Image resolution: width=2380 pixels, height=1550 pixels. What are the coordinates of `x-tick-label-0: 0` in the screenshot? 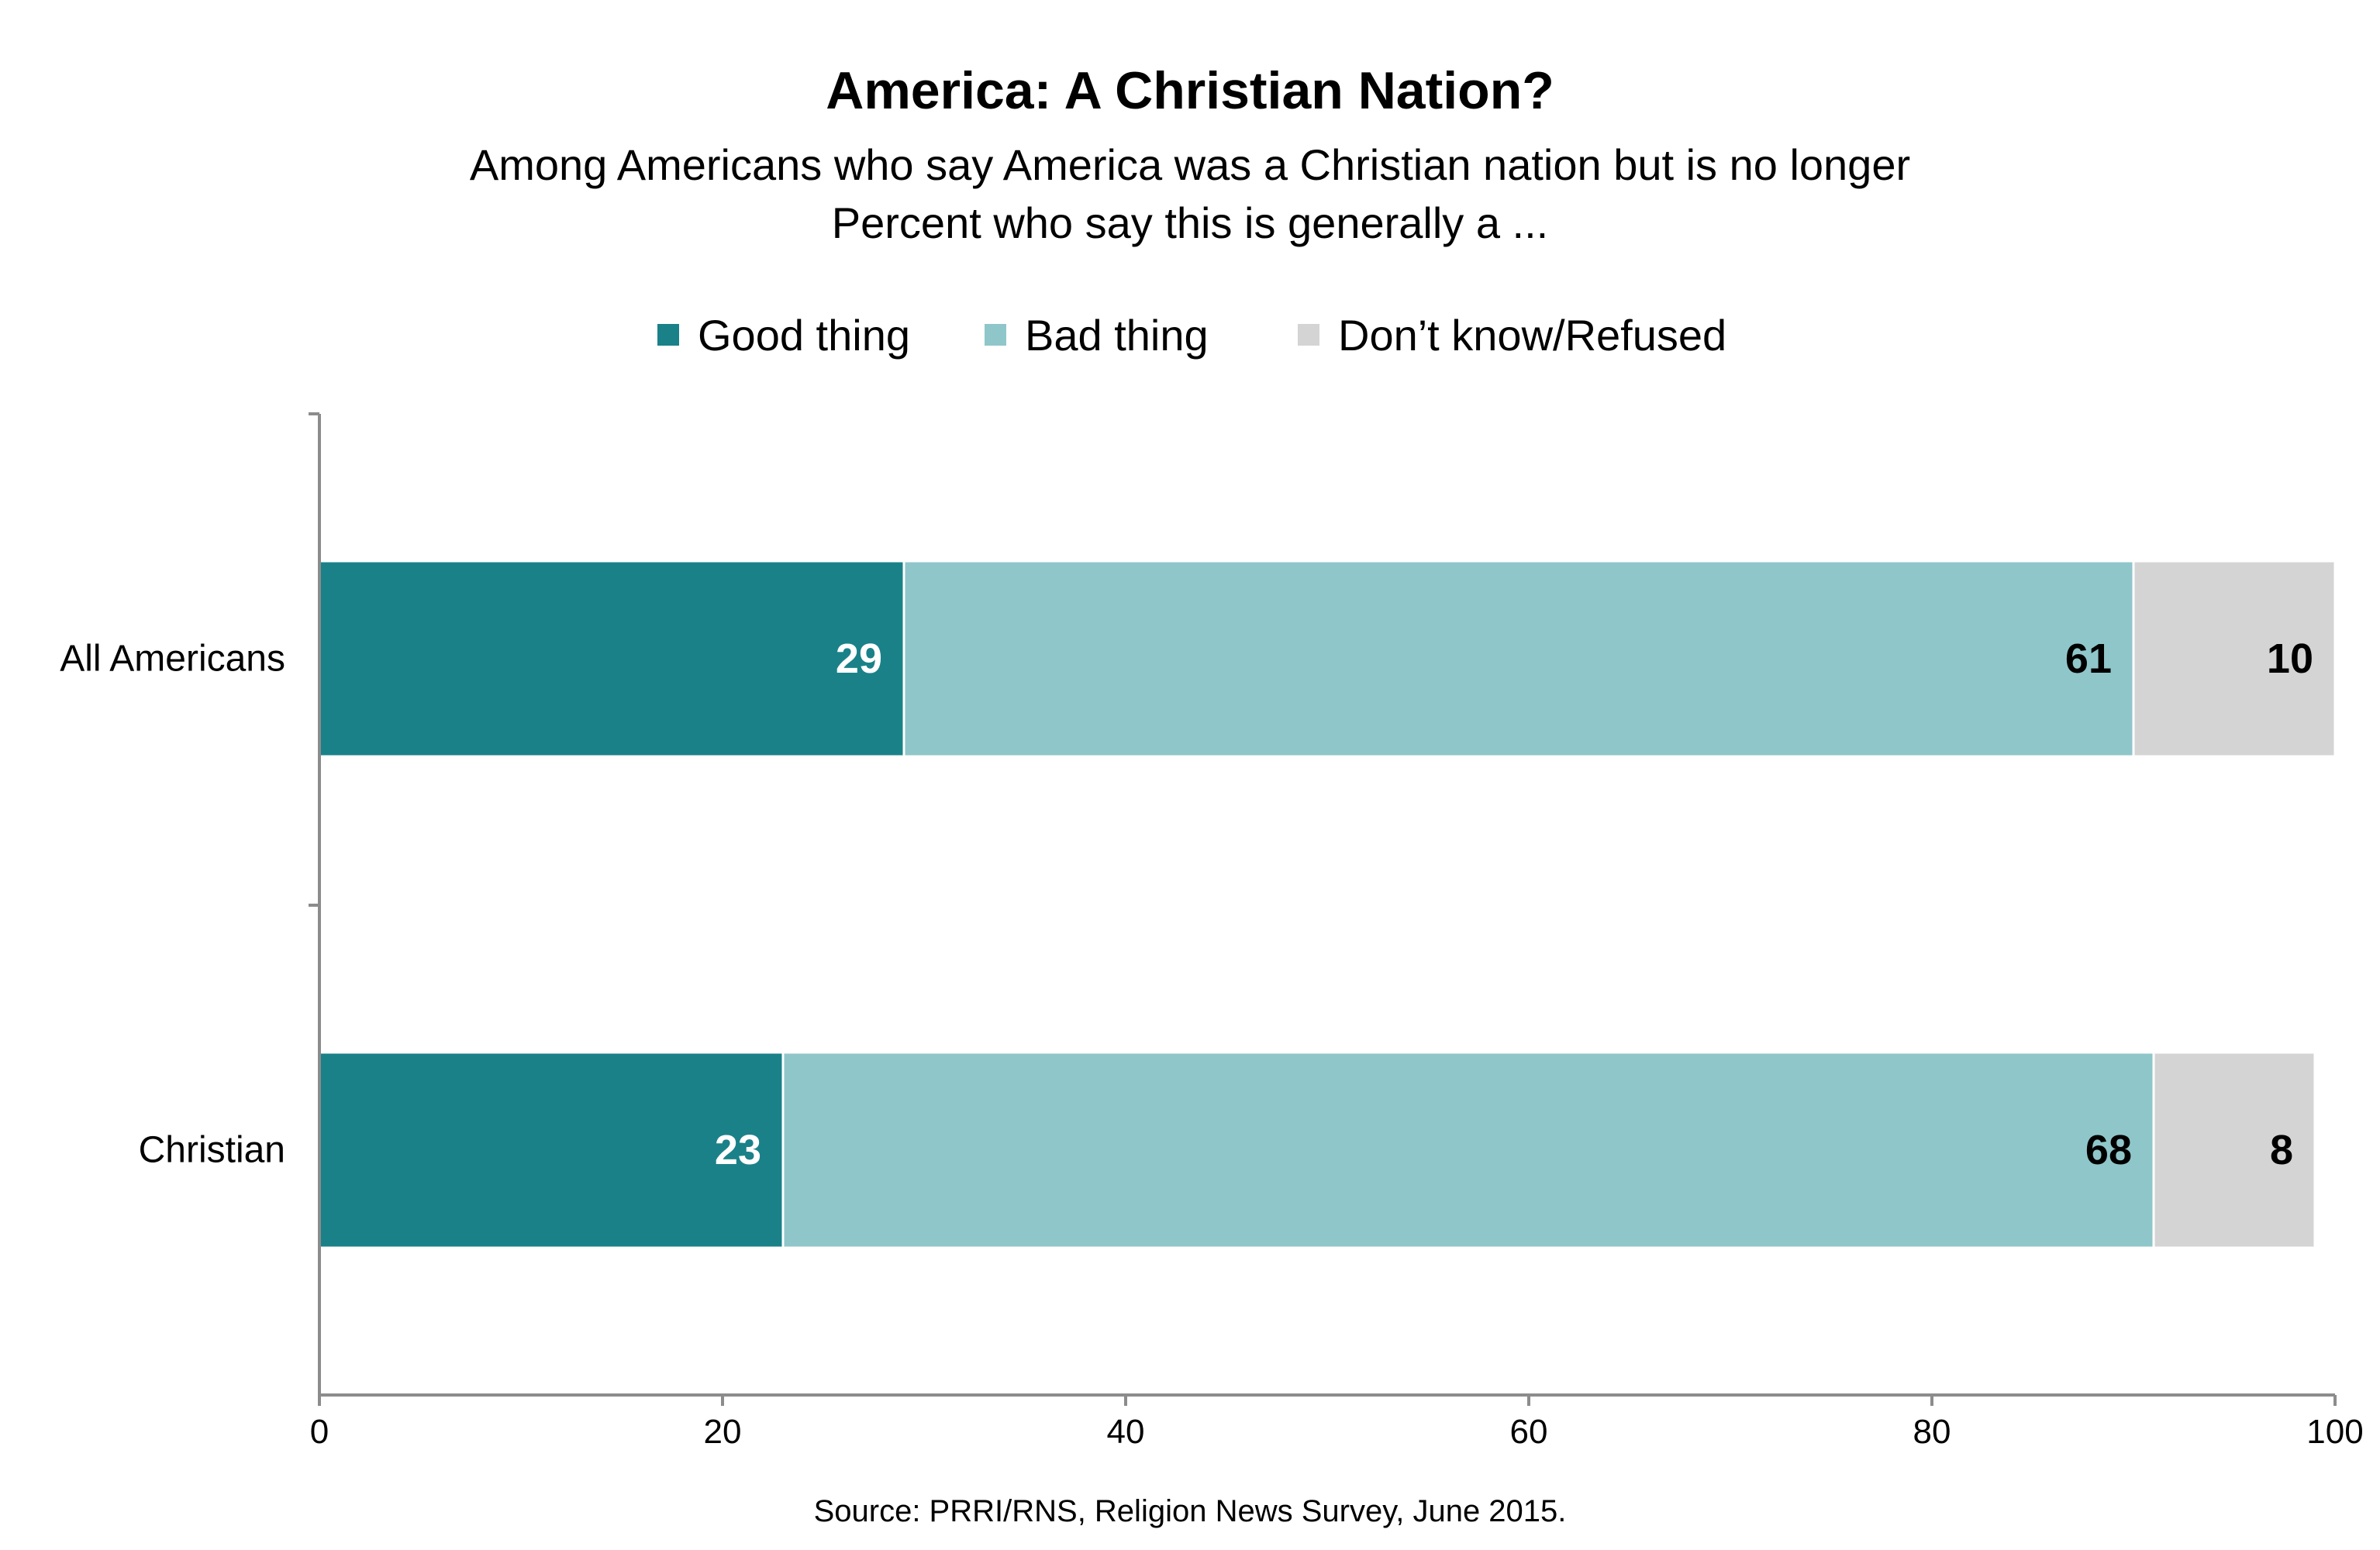 It's located at (320, 1432).